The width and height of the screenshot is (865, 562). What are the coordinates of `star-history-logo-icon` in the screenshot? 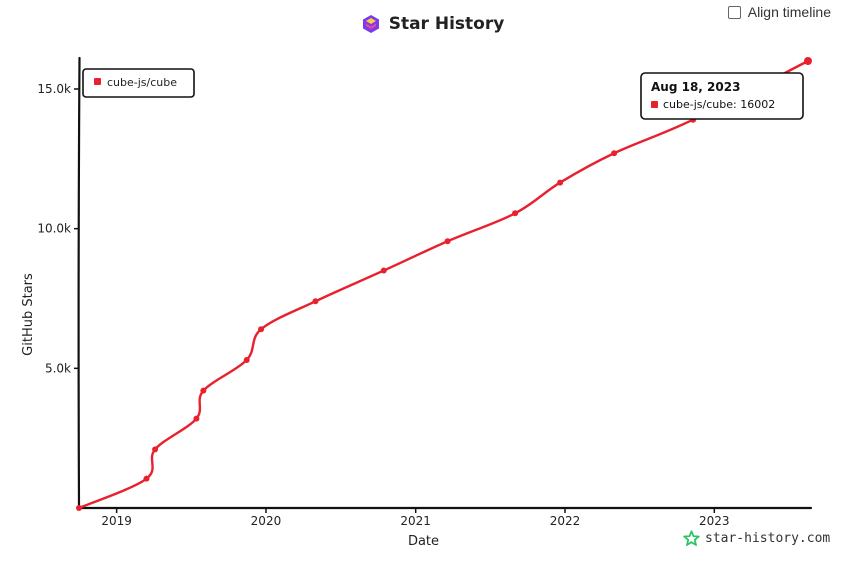 It's located at (370, 24).